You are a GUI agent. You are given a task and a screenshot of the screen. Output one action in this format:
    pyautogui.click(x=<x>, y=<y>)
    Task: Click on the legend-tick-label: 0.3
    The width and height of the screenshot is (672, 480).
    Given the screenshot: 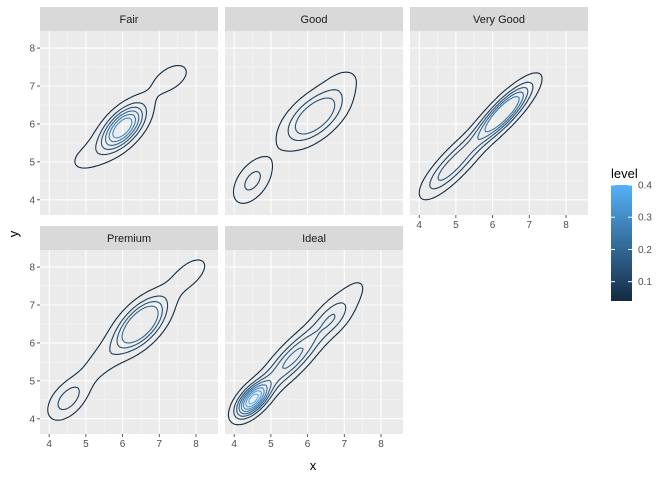 What is the action you would take?
    pyautogui.click(x=645, y=218)
    